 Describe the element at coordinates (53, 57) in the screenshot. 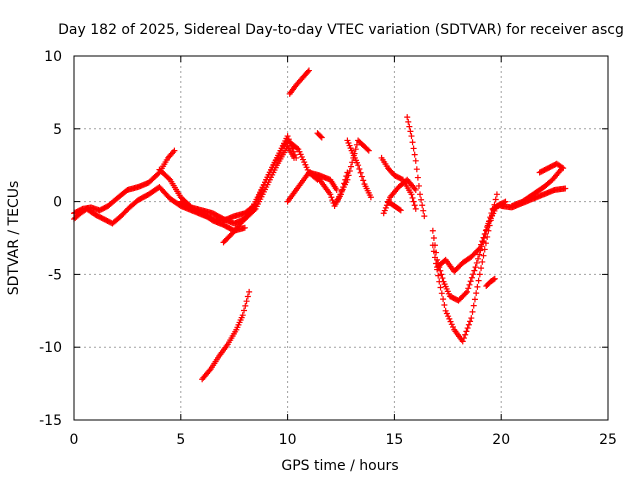

I see `y-tick-label: 10` at that location.